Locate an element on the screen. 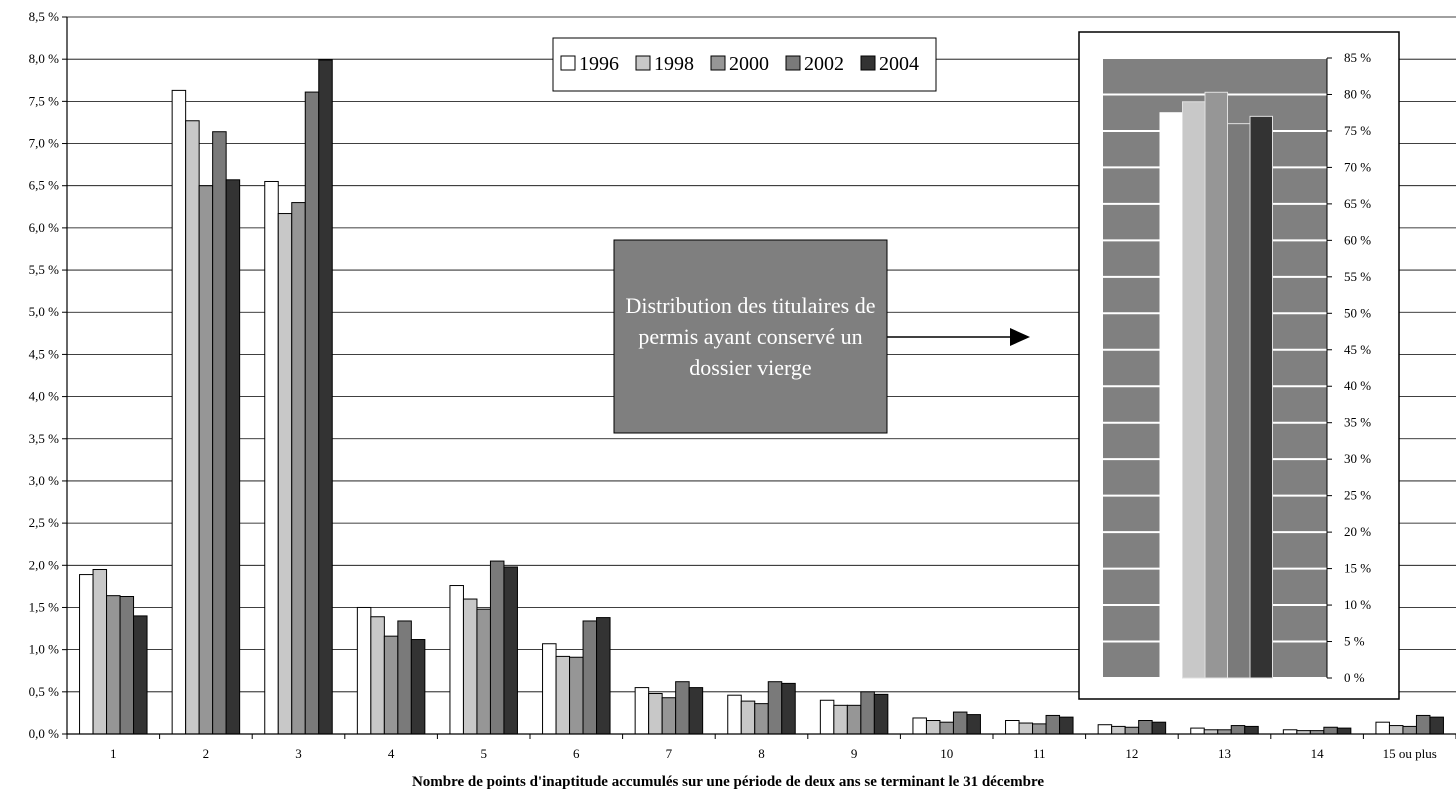 The height and width of the screenshot is (807, 1456). inset-y-tick-label: 30 % is located at coordinates (1357, 458).